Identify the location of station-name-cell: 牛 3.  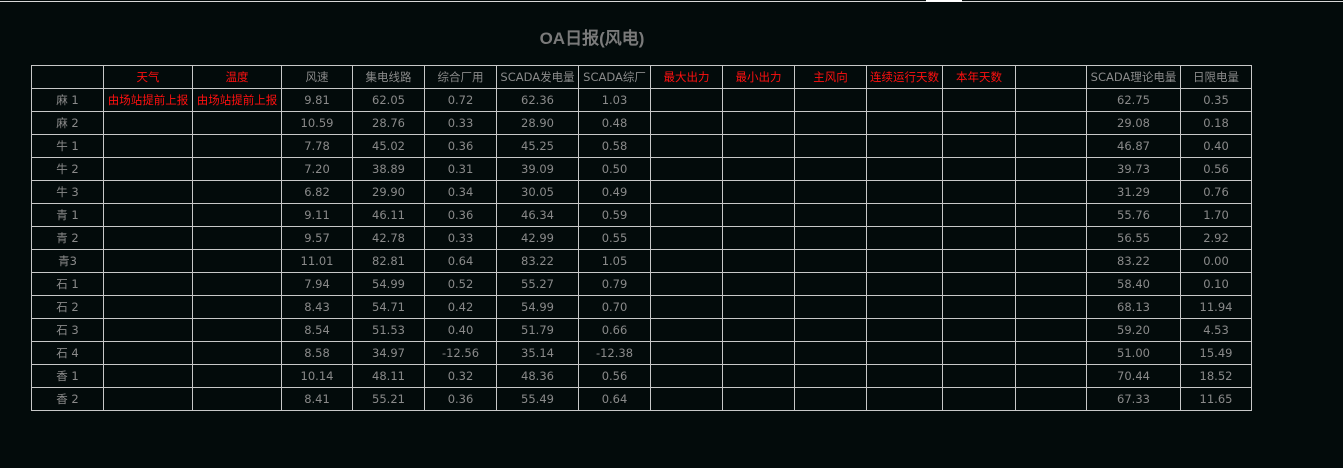
(67, 192).